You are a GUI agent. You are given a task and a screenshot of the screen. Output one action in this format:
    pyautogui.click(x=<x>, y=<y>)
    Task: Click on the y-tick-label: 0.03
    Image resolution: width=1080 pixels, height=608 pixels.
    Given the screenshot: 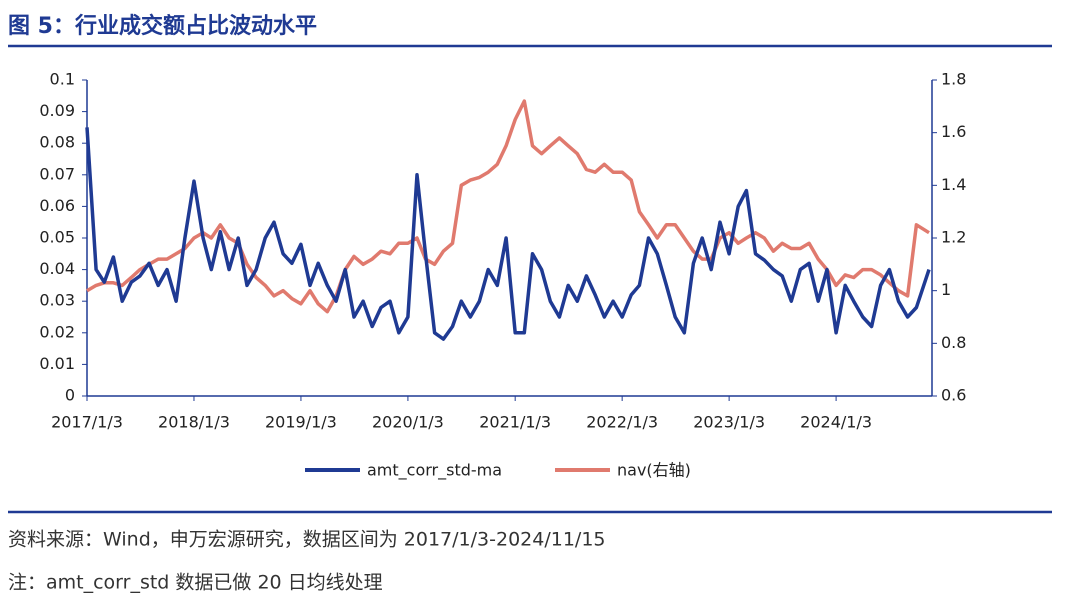 What is the action you would take?
    pyautogui.click(x=57, y=300)
    